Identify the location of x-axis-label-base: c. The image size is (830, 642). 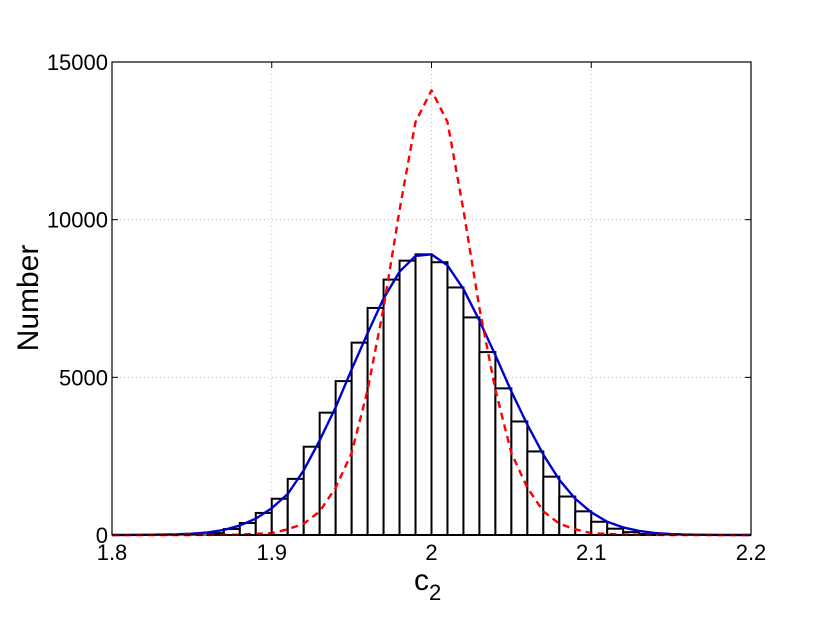
(421, 580).